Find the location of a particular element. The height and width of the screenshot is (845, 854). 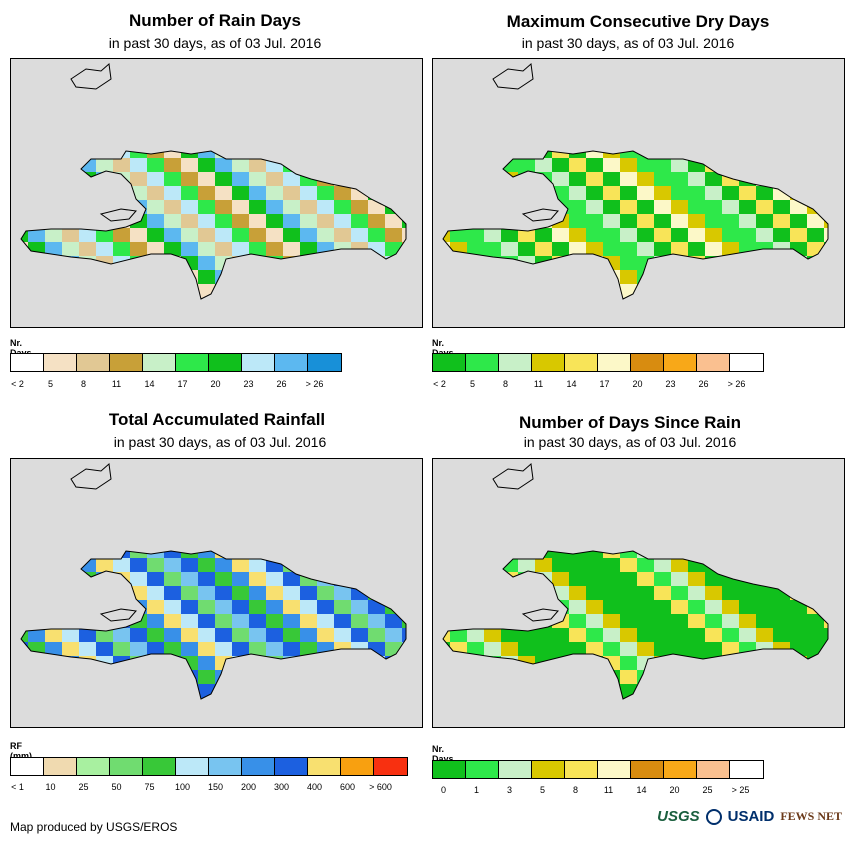

legend-label: Nr. Days is located at coordinates (443, 754).